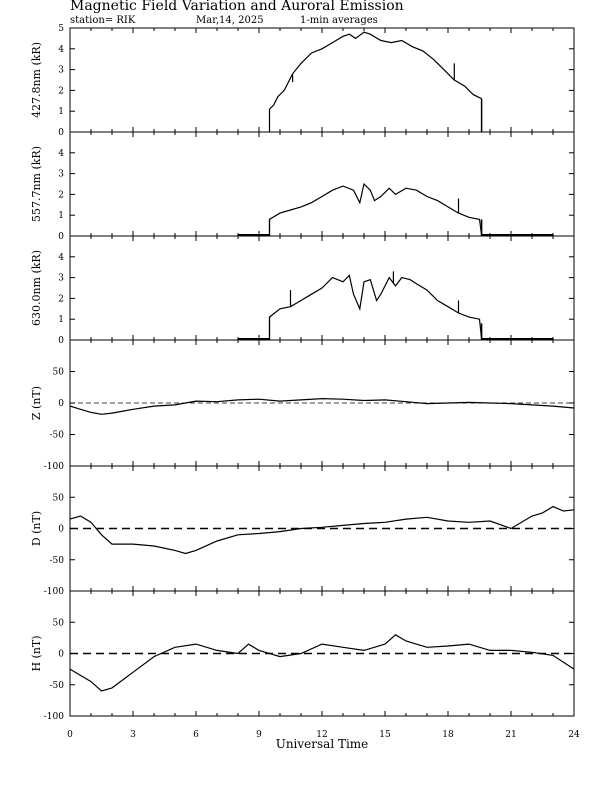 The image size is (612, 792). I want to click on x-tick-label: 6, so click(196, 735).